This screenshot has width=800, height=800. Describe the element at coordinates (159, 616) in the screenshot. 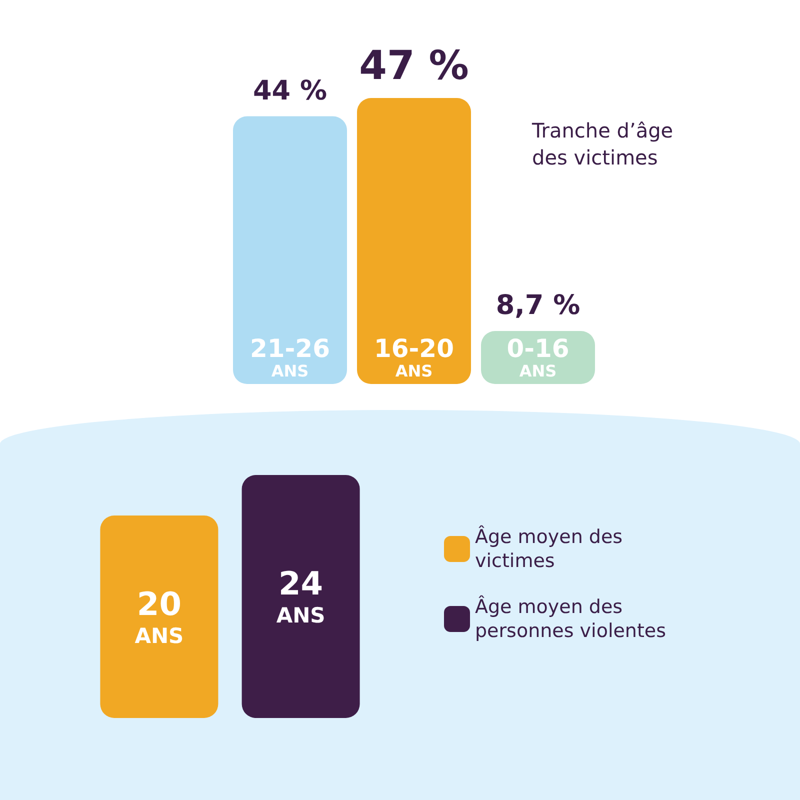

I see `data-label: 20 ANS` at that location.